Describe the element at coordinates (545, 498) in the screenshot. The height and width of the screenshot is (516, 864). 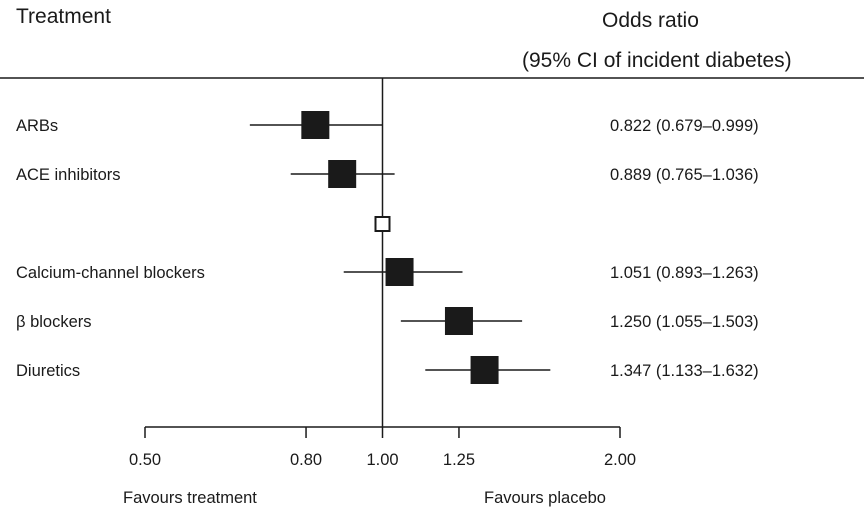
I see `favours-placebo-label: Favours placebo` at that location.